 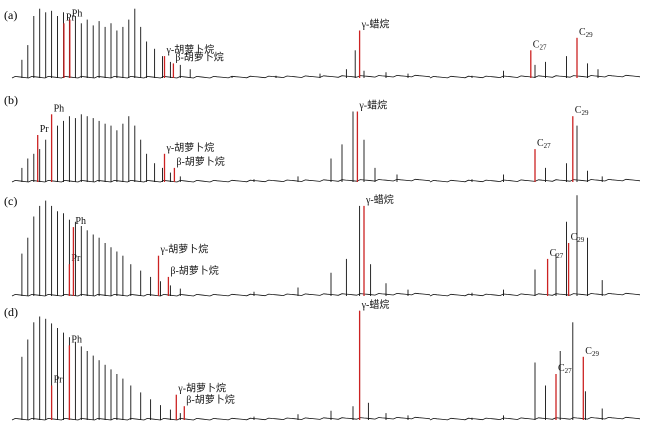 I want to click on panel-label: (a), so click(x=10, y=15).